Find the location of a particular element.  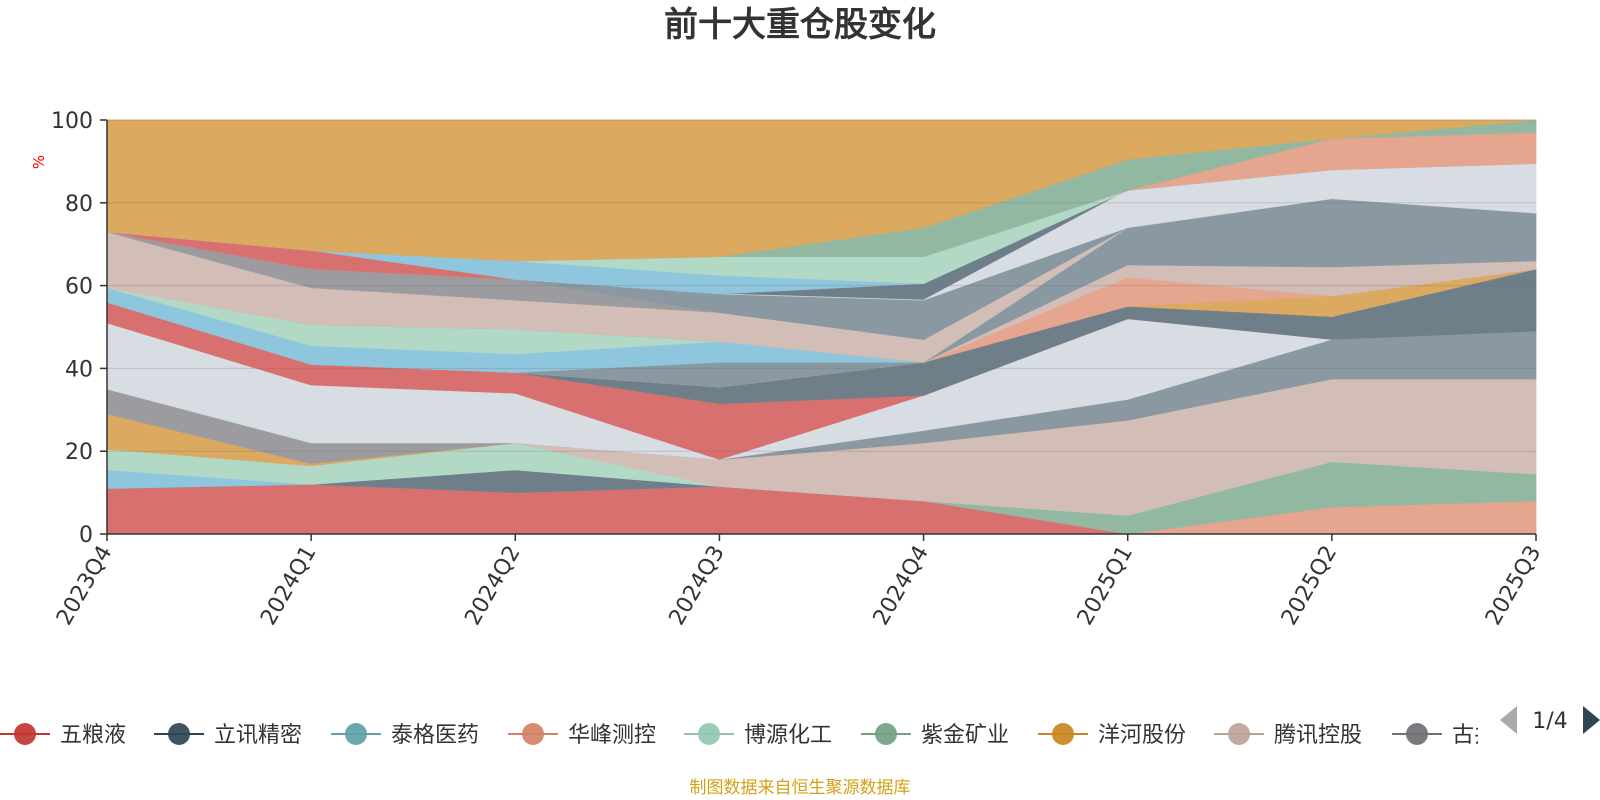

legend-label: 洋河股份 is located at coordinates (1142, 735).